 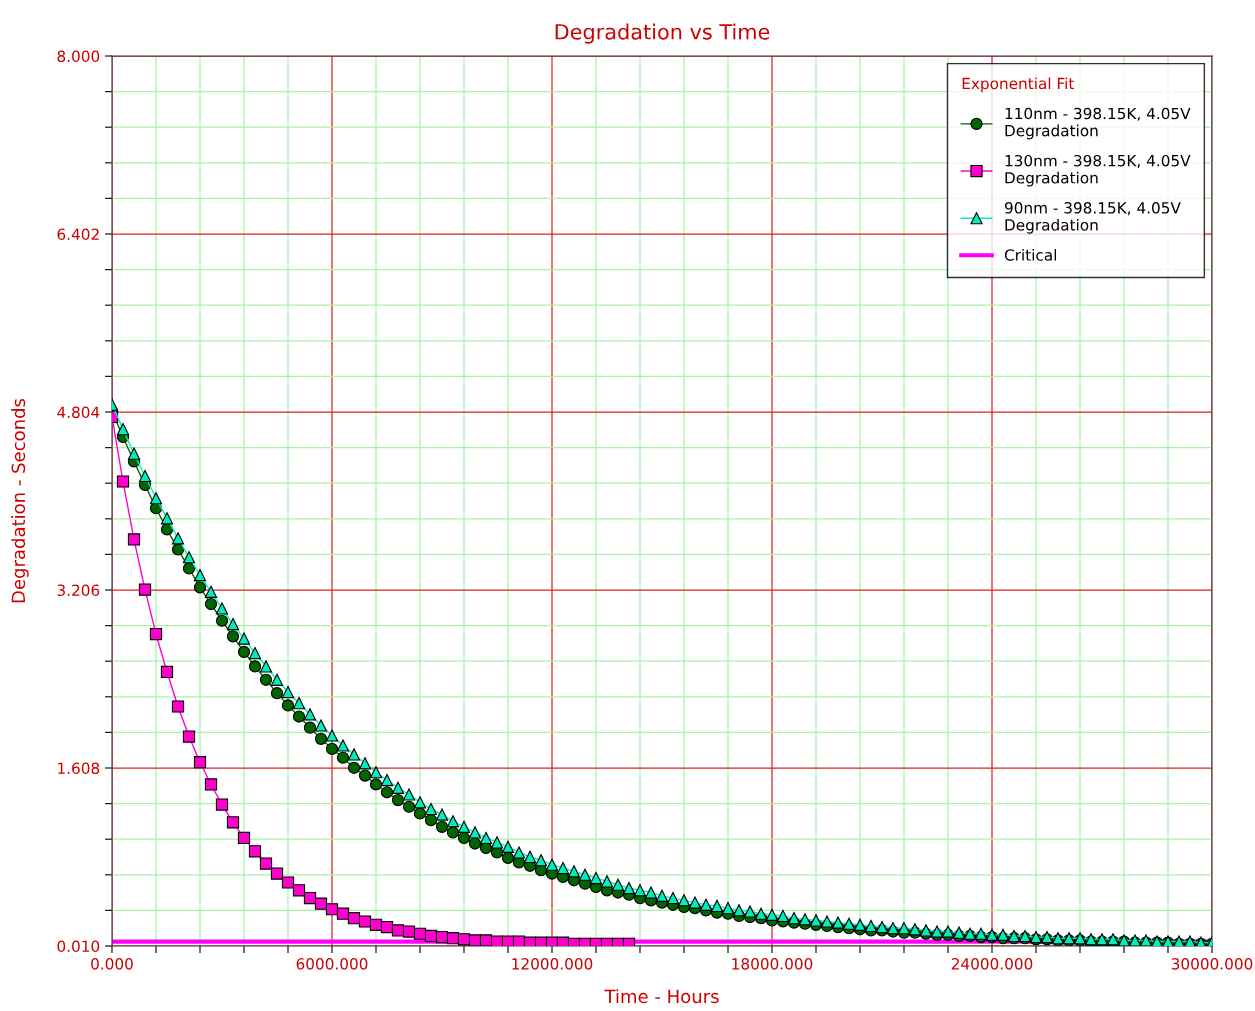 What do you see at coordinates (20, 500) in the screenshot?
I see `y-axis-title: Degradation - Seconds` at bounding box center [20, 500].